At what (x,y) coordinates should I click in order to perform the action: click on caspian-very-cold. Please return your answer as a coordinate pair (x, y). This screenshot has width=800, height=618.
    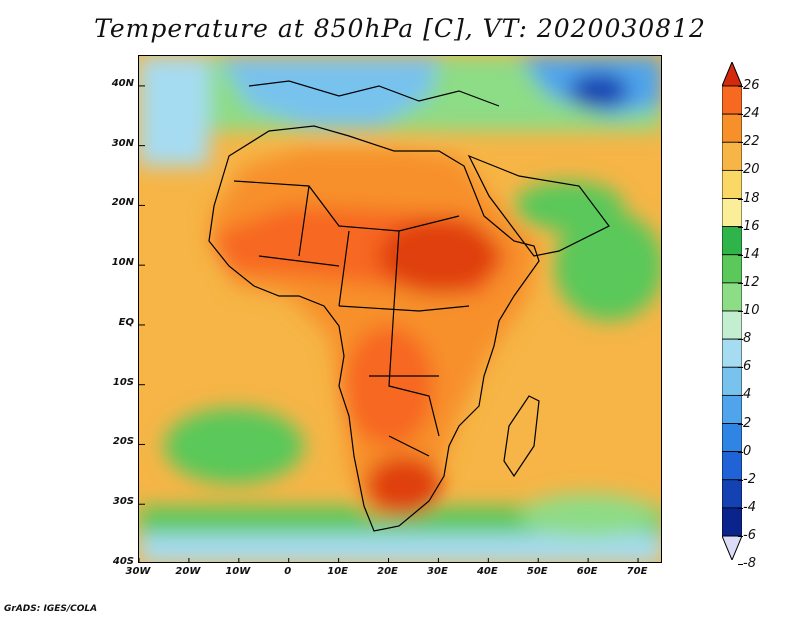
    Looking at the image, I should click on (599, 91).